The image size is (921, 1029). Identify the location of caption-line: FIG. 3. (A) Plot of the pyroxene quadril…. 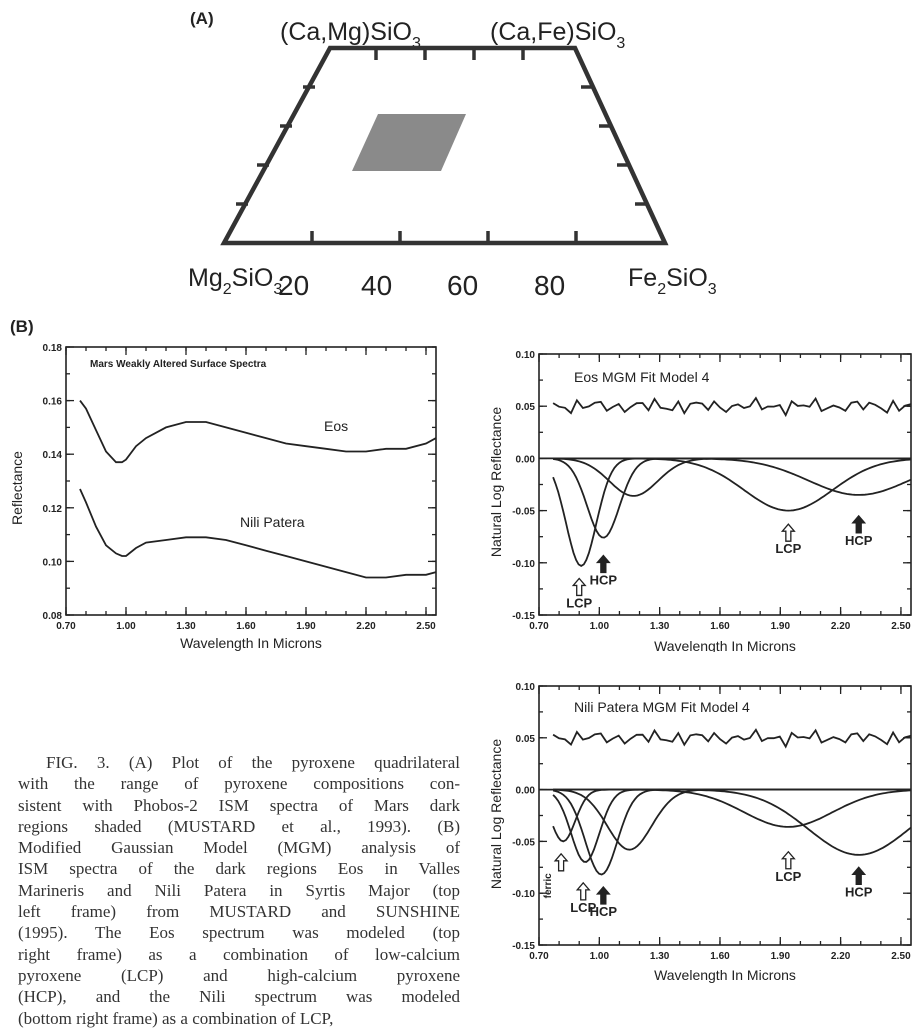
(253, 762).